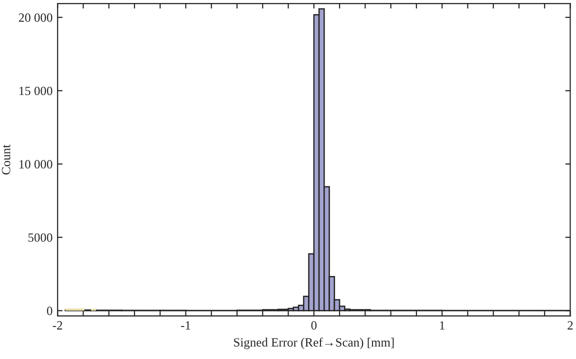 Image resolution: width=576 pixels, height=359 pixels. I want to click on y-tick-label: 5000, so click(40, 237).